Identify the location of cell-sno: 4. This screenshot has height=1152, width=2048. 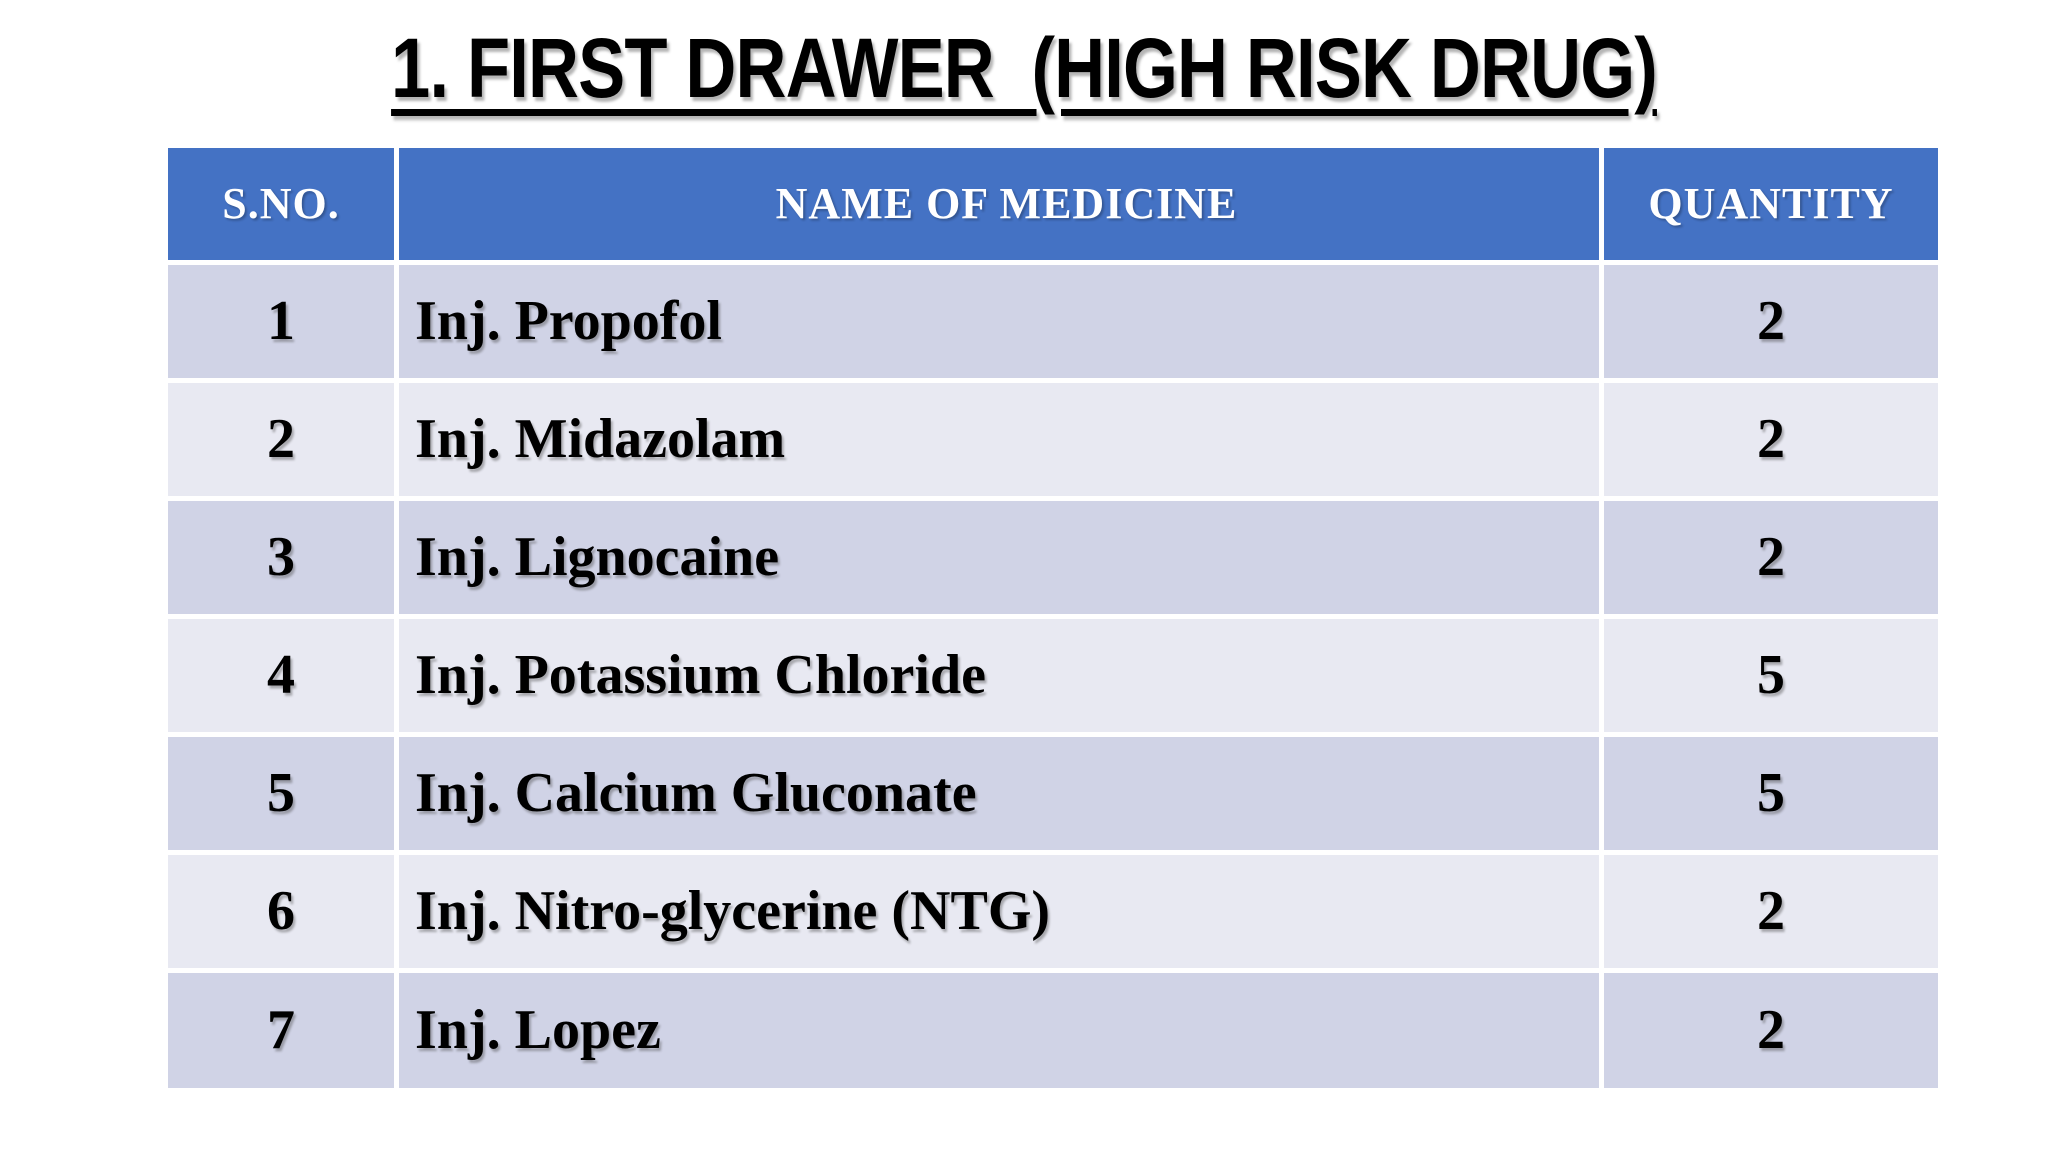
(283, 675).